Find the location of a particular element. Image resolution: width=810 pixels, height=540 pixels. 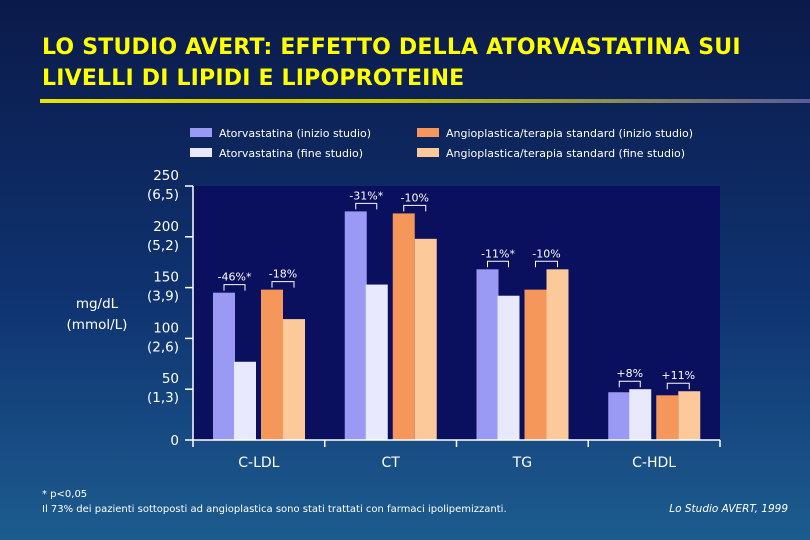

y-axis-label-unit: mg/dL is located at coordinates (97, 304).